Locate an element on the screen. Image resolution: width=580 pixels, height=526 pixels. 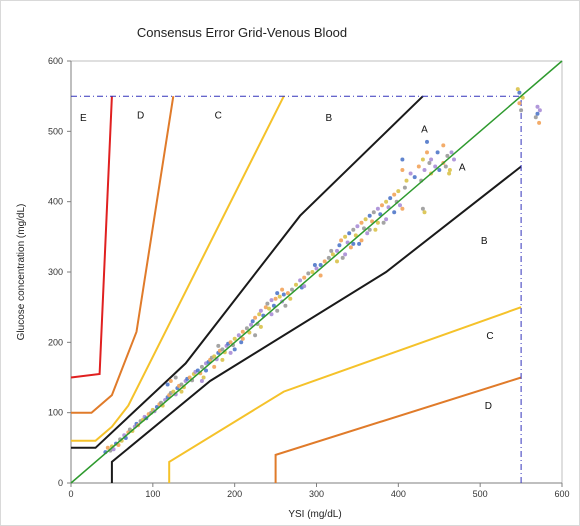
x-tick-label: 100 is located at coordinates (152, 494).